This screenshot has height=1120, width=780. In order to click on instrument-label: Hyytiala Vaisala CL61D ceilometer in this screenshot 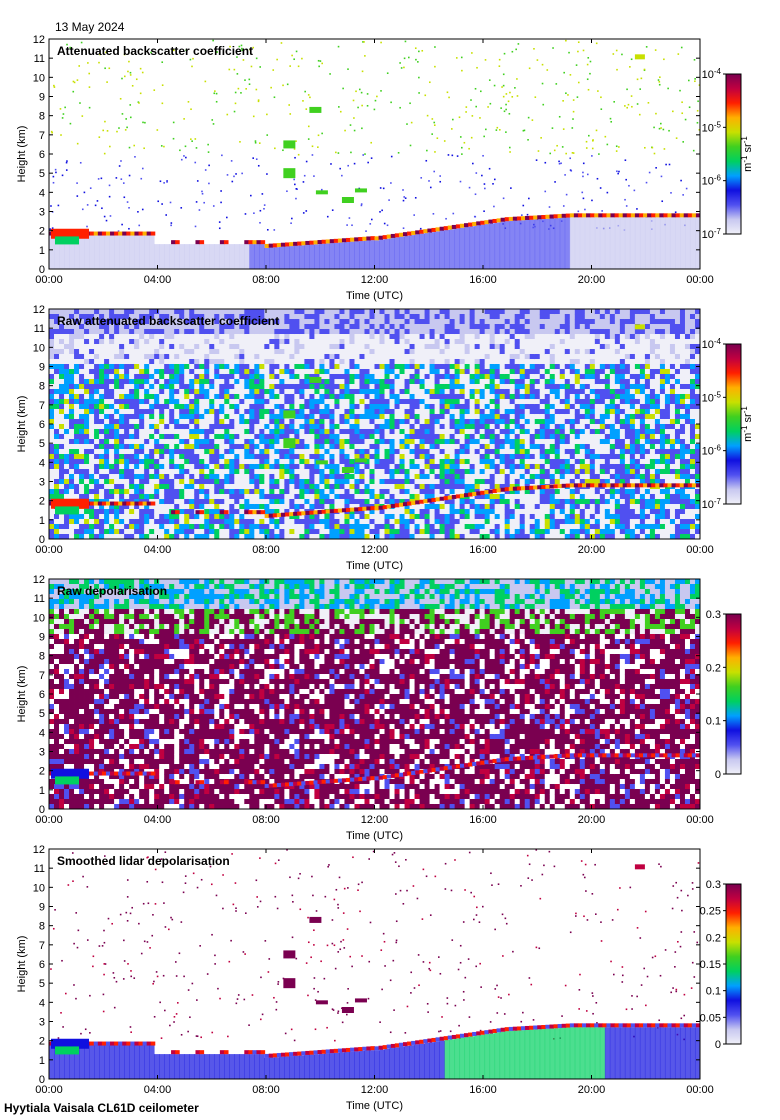, I will do `click(101, 1108)`.